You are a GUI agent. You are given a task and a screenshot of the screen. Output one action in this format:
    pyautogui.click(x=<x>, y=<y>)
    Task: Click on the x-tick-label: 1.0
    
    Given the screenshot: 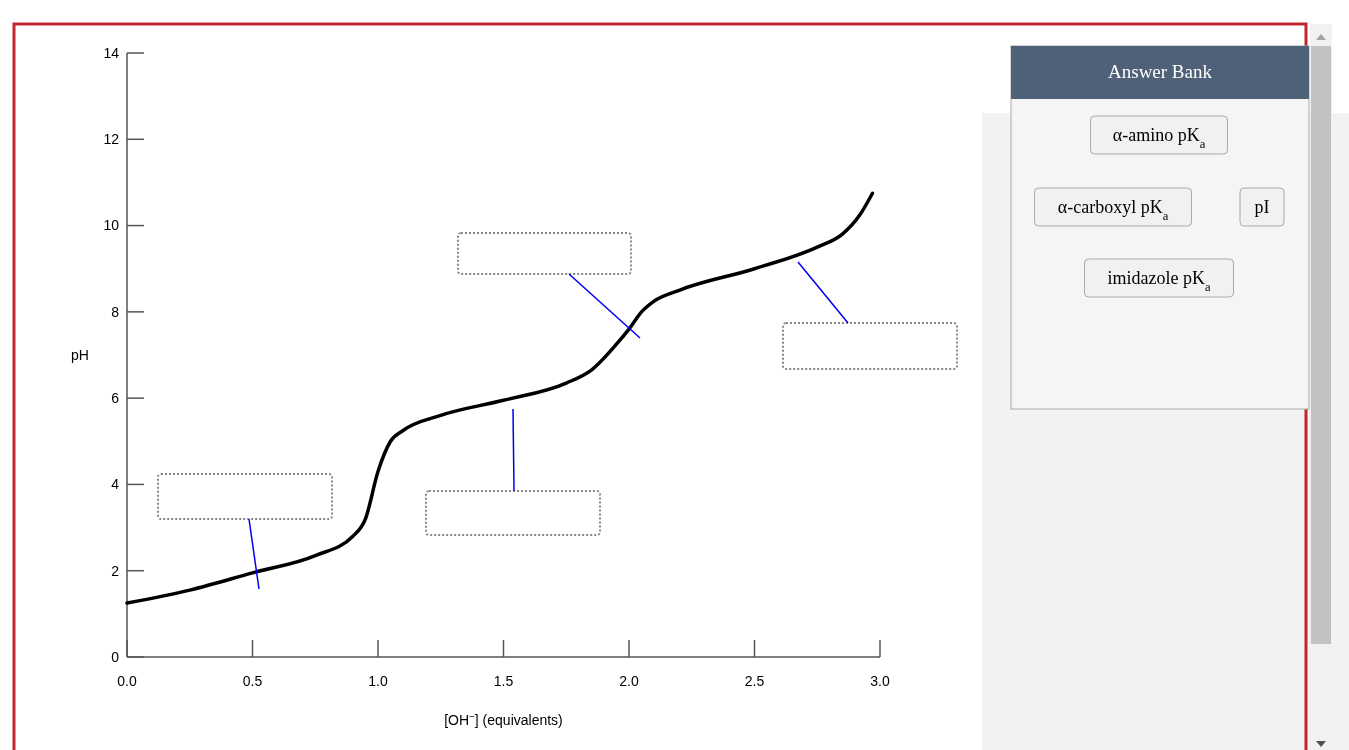 What is the action you would take?
    pyautogui.click(x=378, y=681)
    